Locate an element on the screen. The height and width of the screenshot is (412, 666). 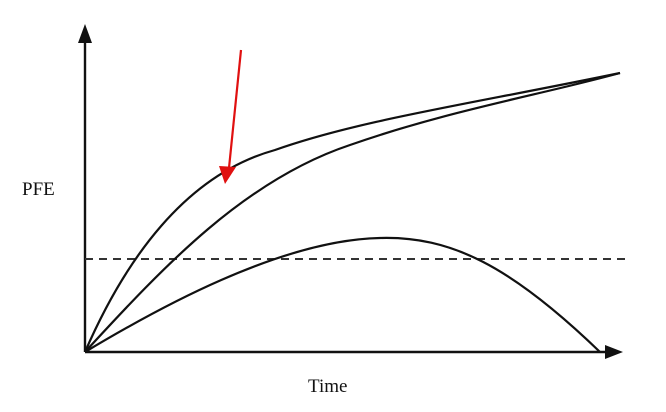
highlight-arrow-icon is located at coordinates (227, 175).